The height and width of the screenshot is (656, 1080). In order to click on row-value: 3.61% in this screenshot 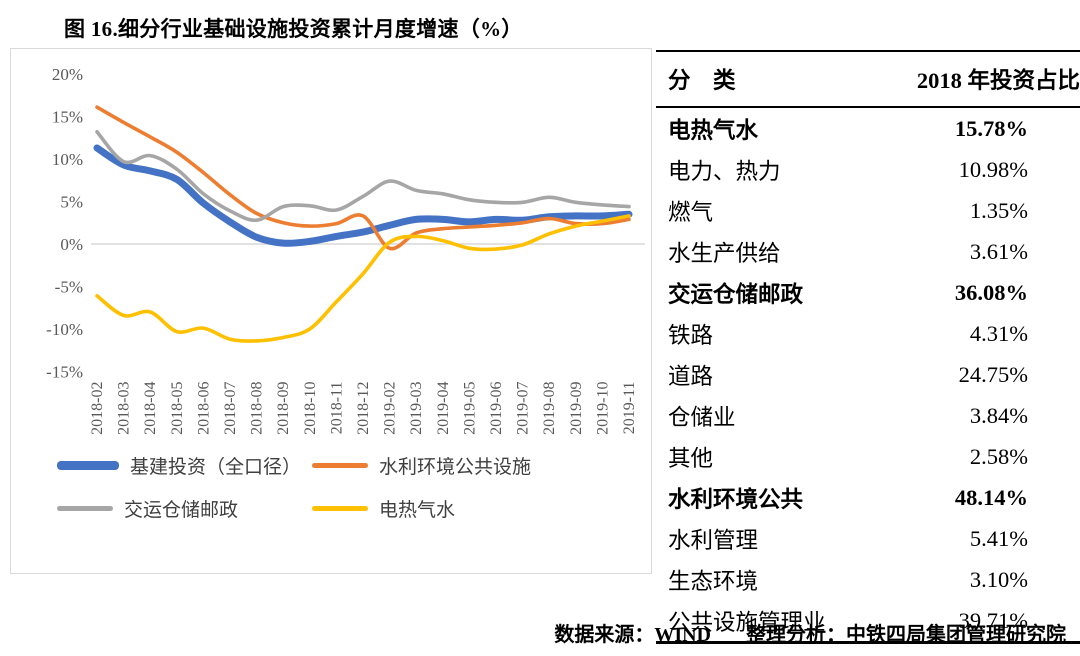, I will do `click(998, 251)`.